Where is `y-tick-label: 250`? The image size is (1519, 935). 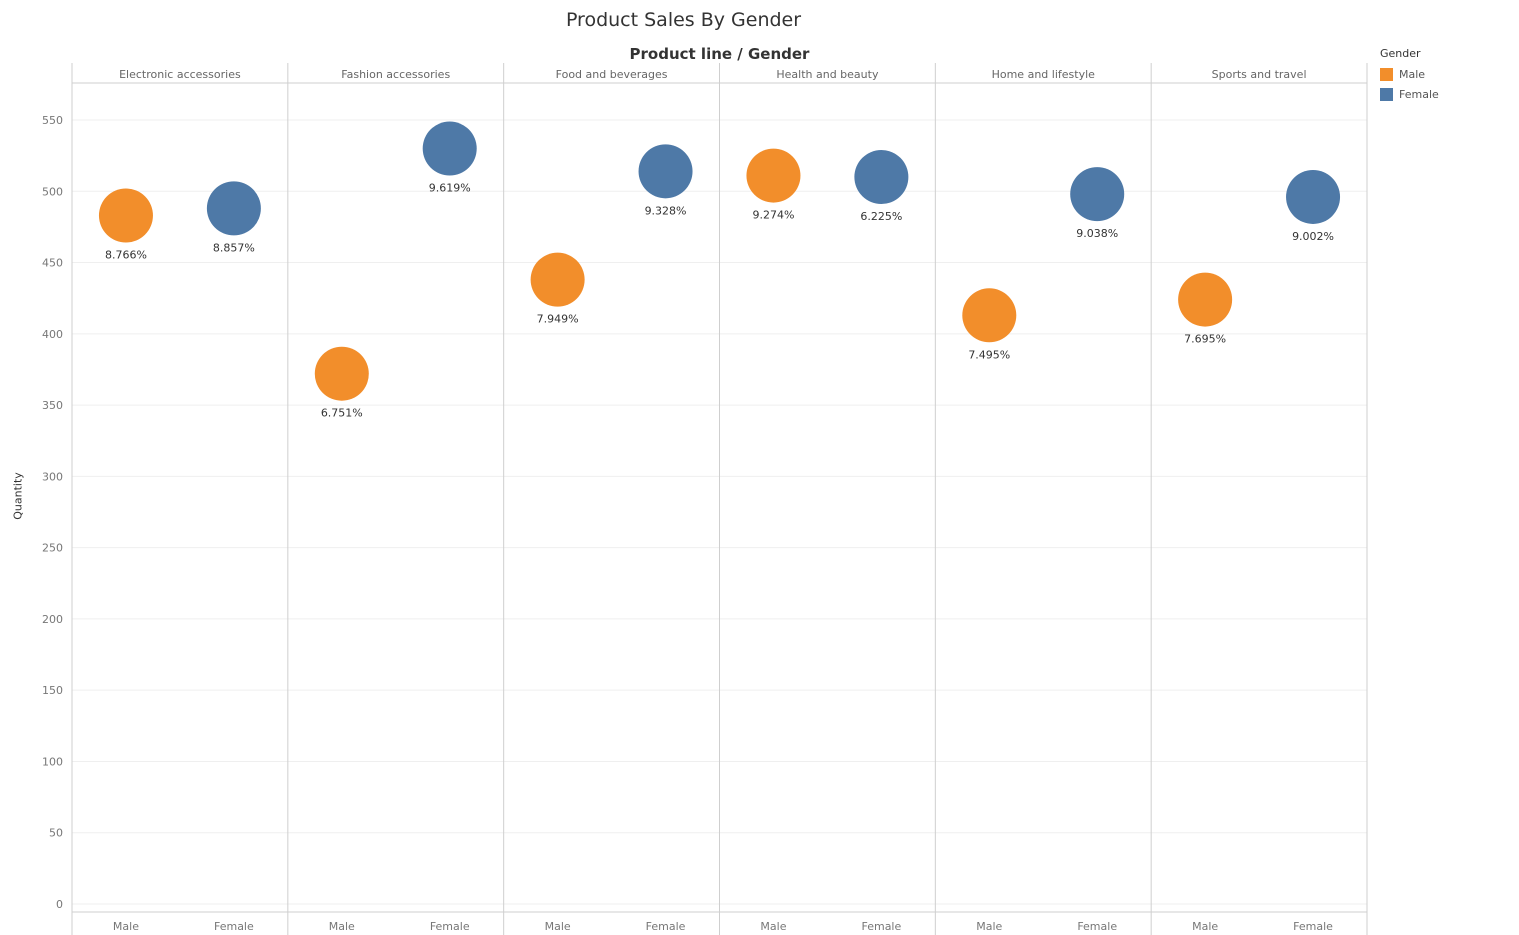
y-tick-label: 250 is located at coordinates (52, 548).